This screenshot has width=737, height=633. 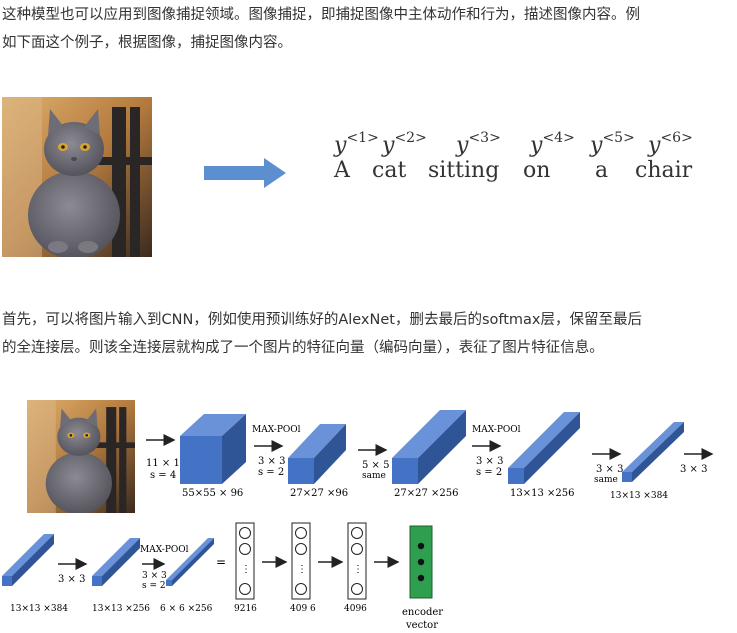 I want to click on row2-block1-size: 13×13 ×384, so click(x=39, y=609).